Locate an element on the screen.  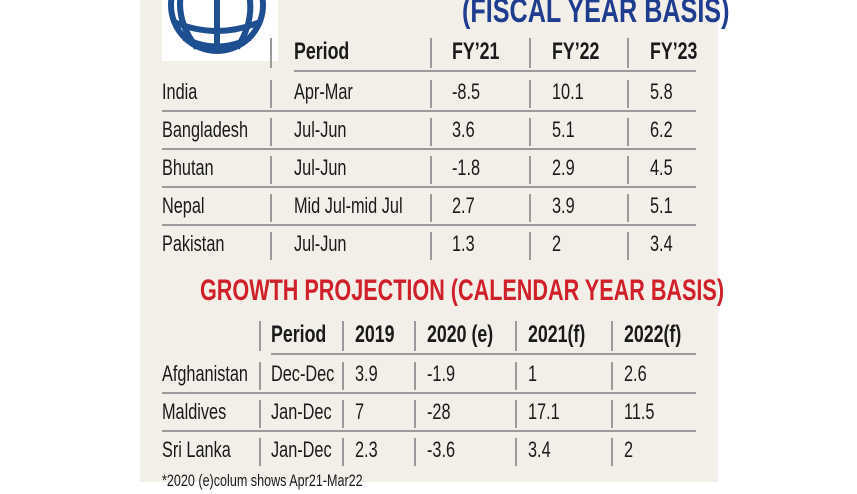
fiscal-cell: Bhutan is located at coordinates (188, 167).